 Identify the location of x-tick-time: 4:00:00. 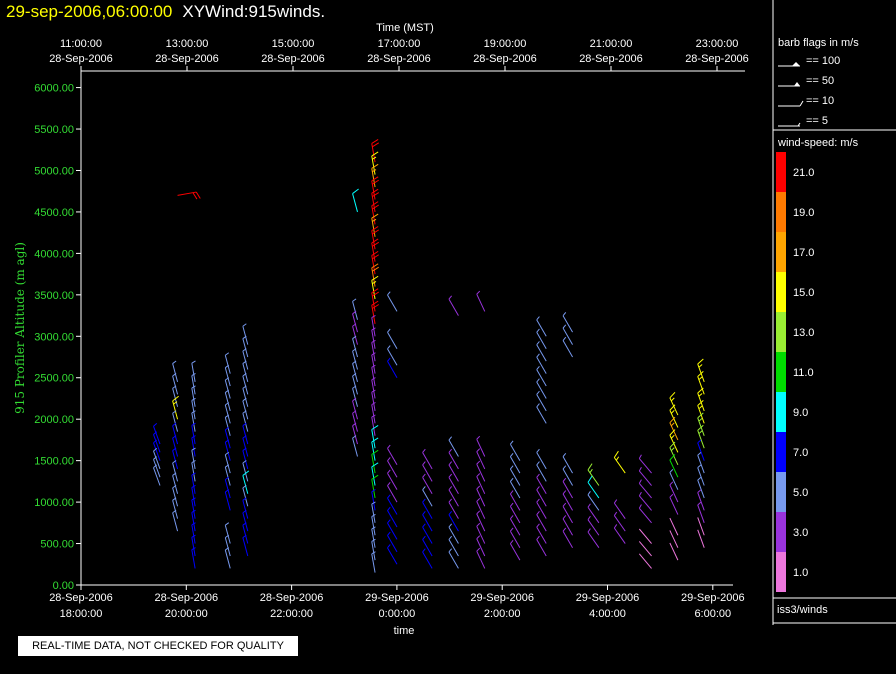
(607, 614).